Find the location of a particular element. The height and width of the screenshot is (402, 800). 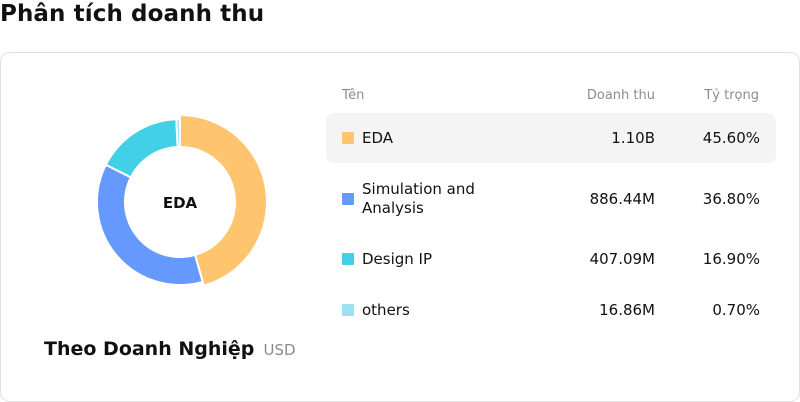

donut-slice-simulation-and-analysis is located at coordinates (150, 224).